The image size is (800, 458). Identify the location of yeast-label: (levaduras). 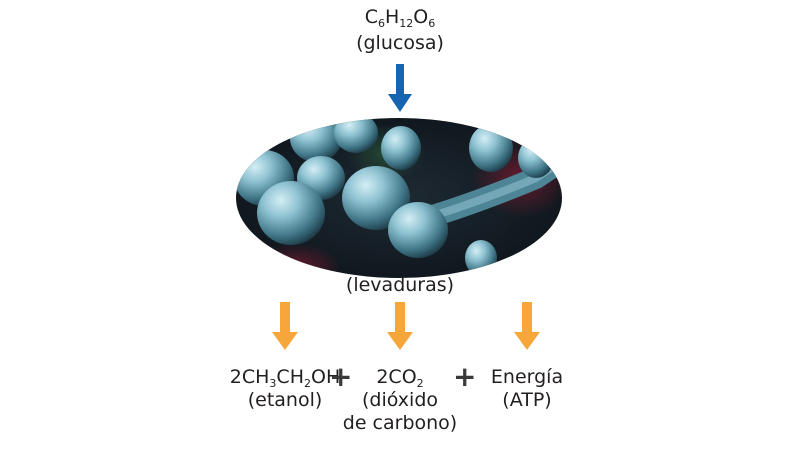
(400, 285).